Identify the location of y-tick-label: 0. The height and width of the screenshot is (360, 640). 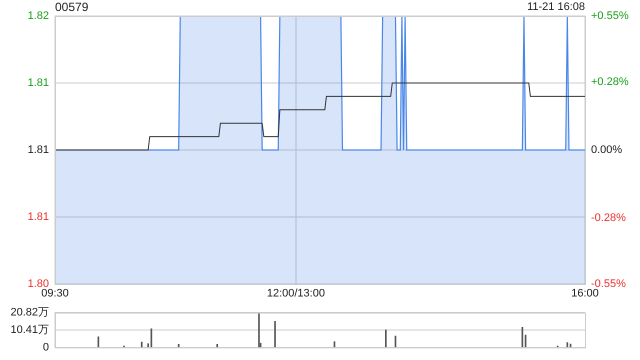
(45, 347).